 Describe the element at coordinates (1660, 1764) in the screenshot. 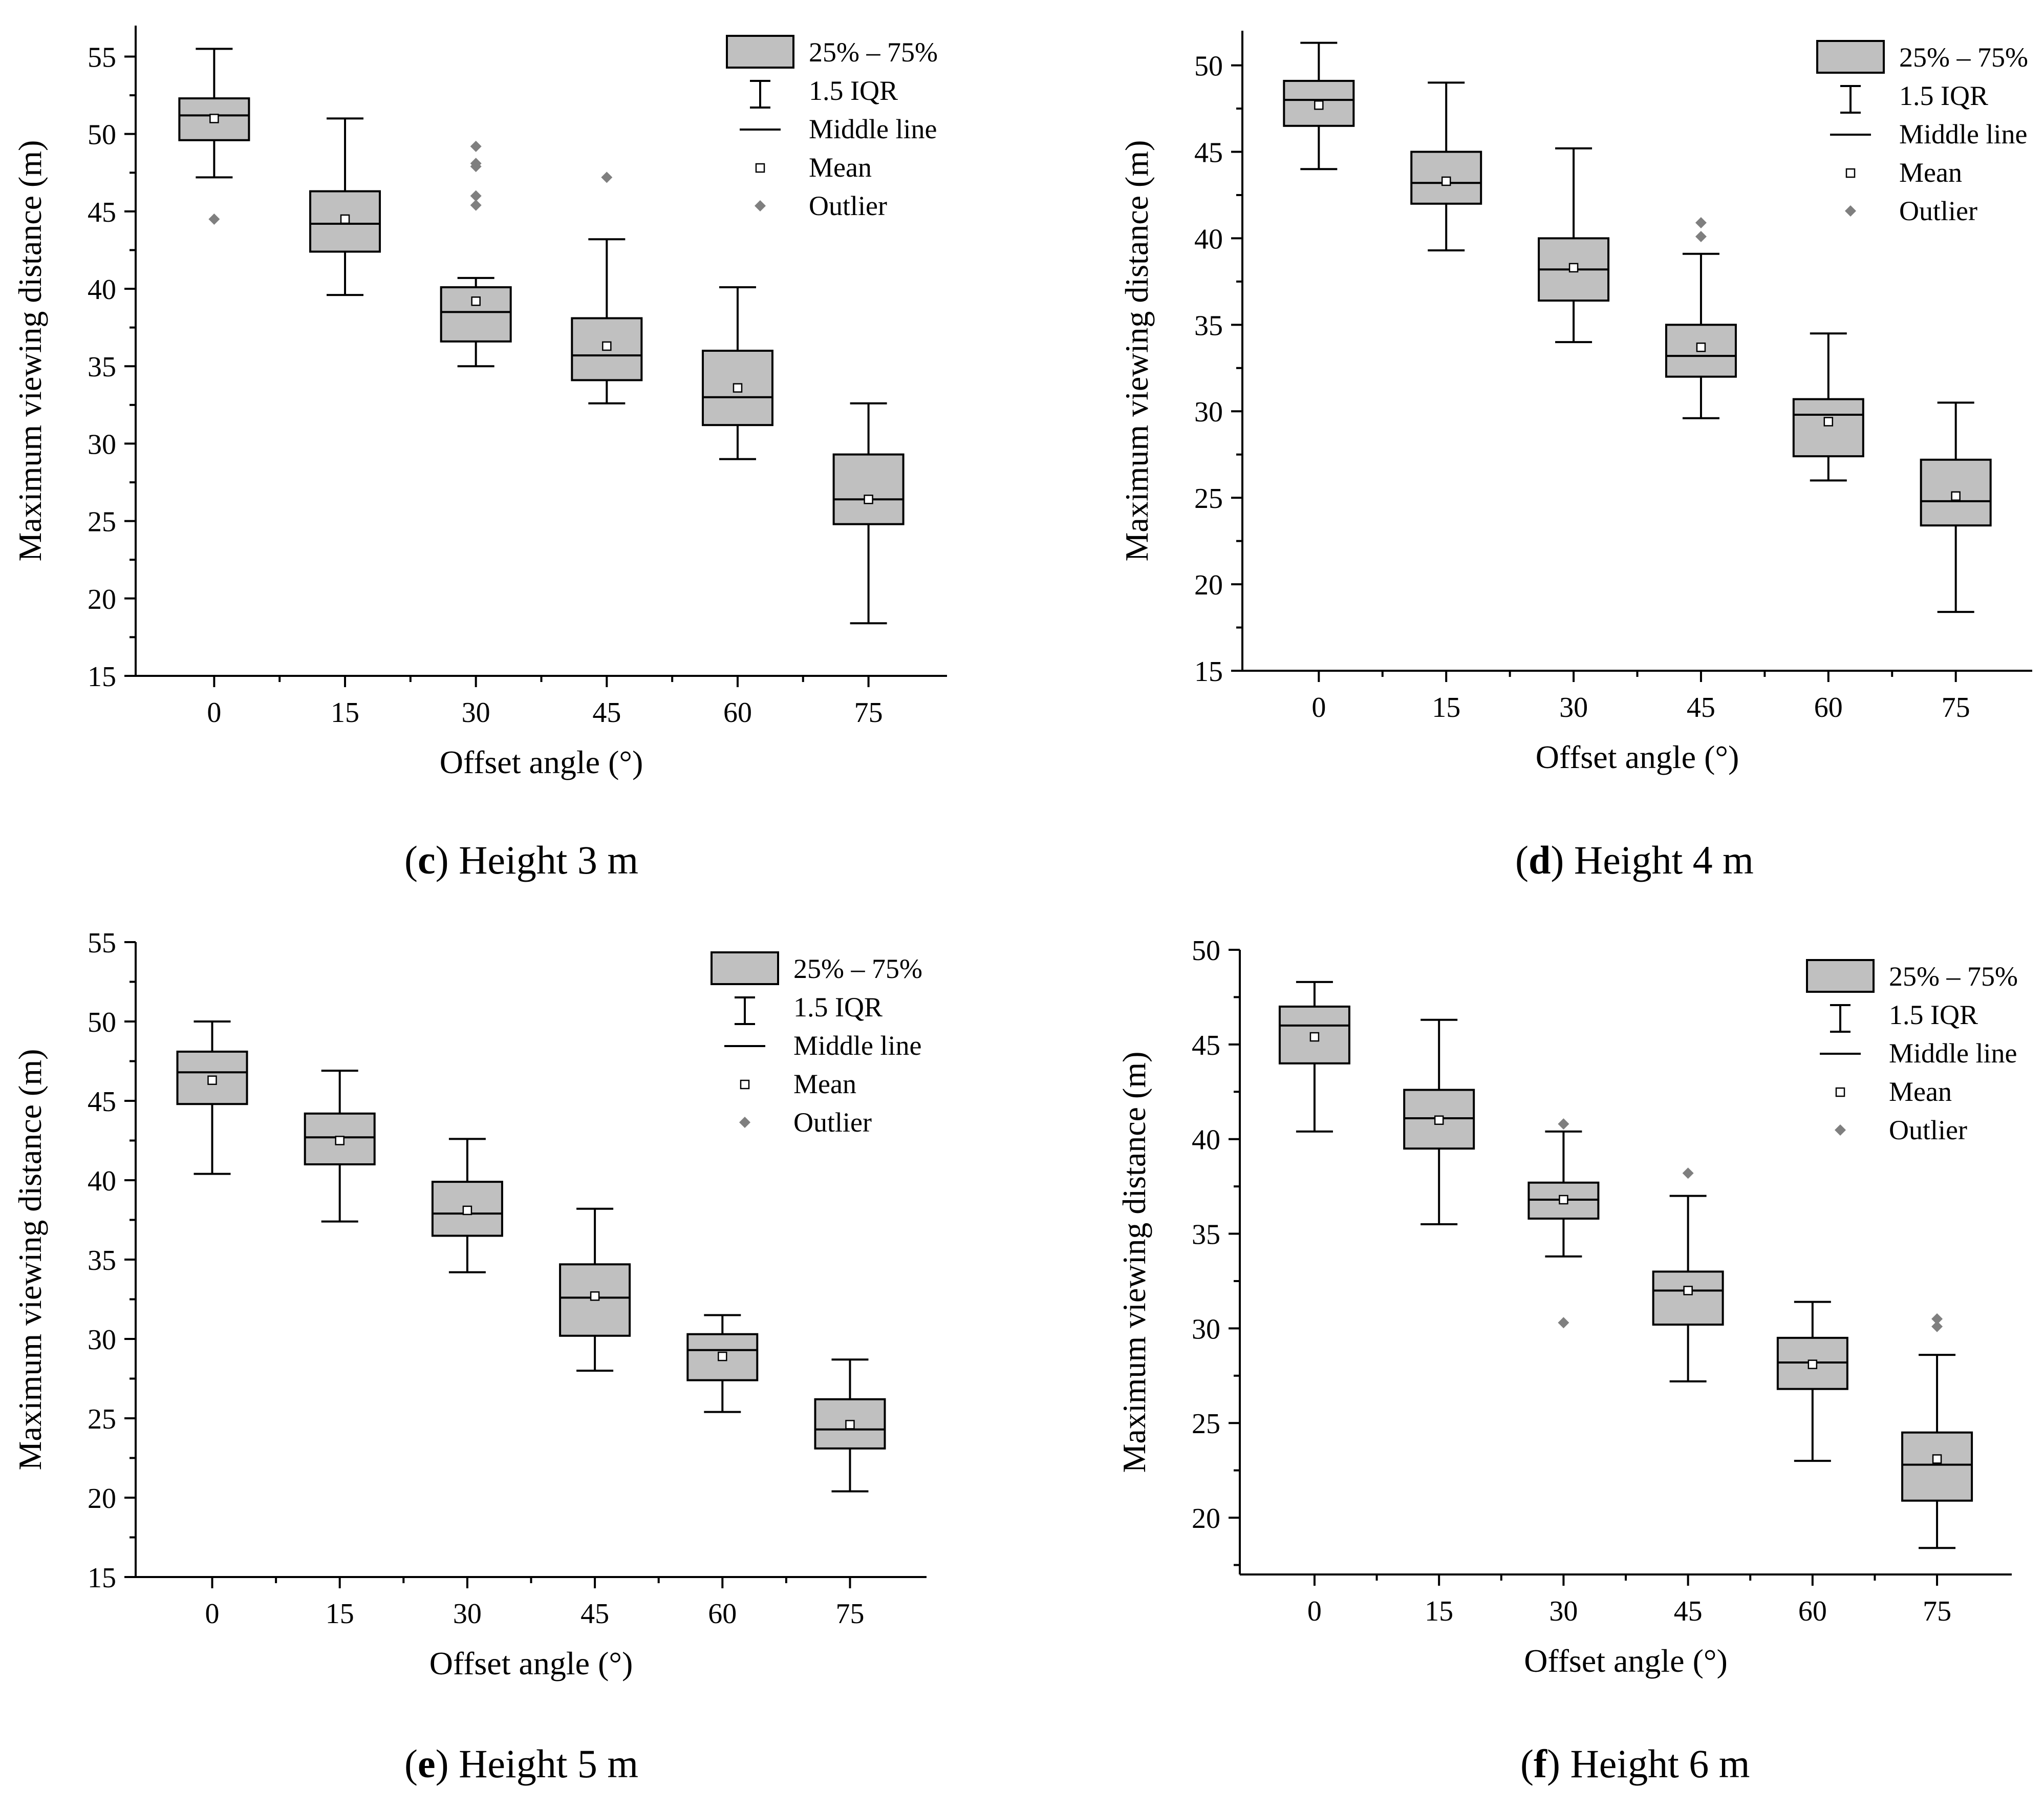

I see `caption-text-f: Height 6 m` at that location.